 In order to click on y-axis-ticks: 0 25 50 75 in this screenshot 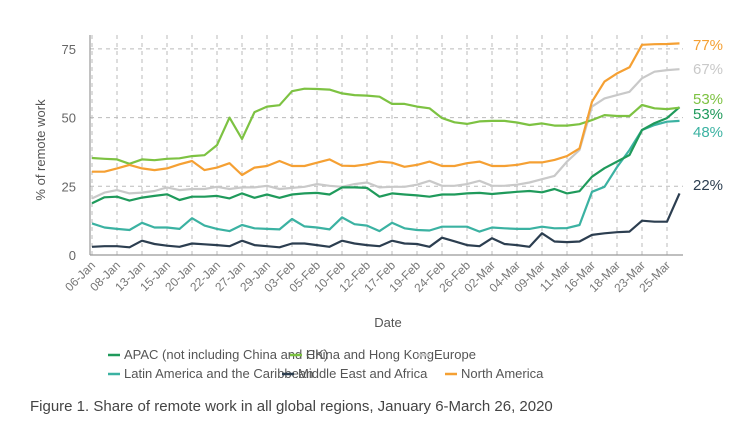, I will do `click(69, 152)`.